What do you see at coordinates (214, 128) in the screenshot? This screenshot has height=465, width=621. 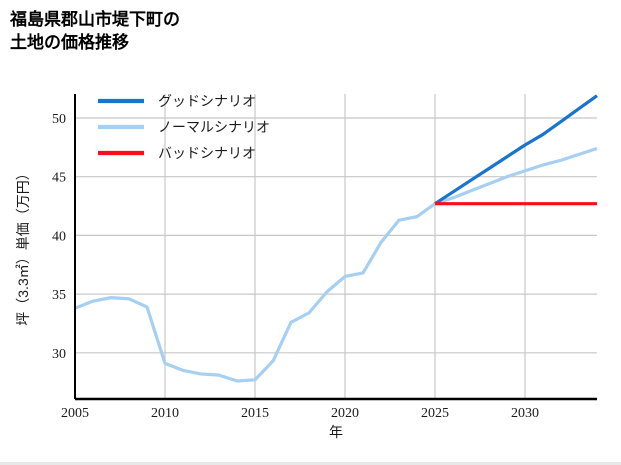 I see `legend-label: ノーマルシナリオ` at bounding box center [214, 128].